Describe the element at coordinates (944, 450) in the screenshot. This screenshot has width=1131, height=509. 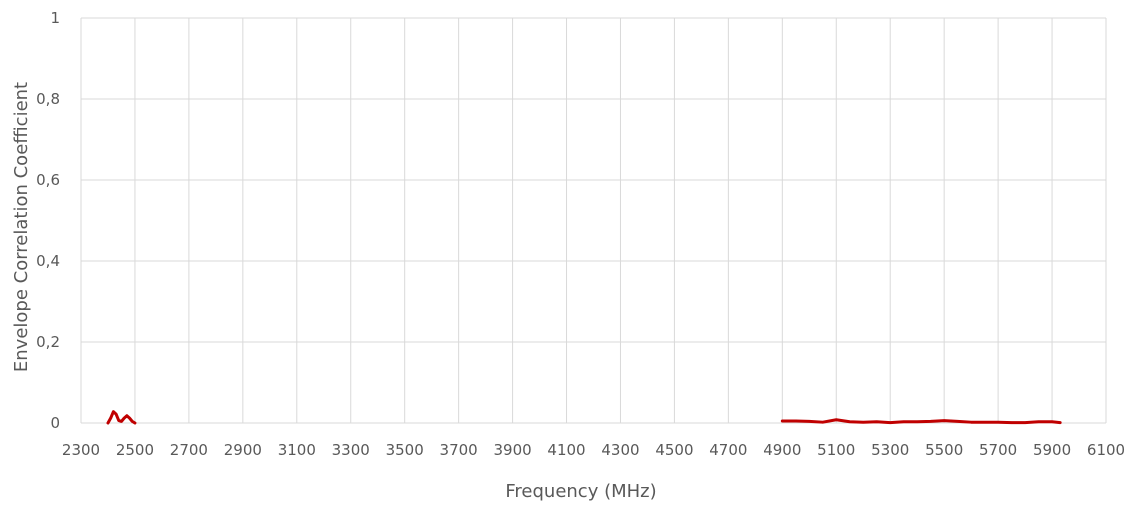
I see `x-tick-label: 5500` at that location.